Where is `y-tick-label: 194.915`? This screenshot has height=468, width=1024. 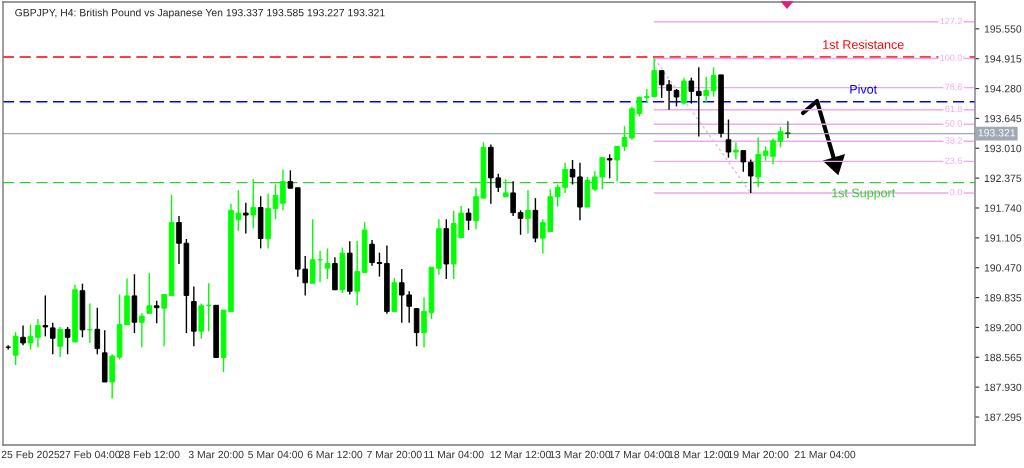
y-tick-label: 194.915 is located at coordinates (1003, 59).